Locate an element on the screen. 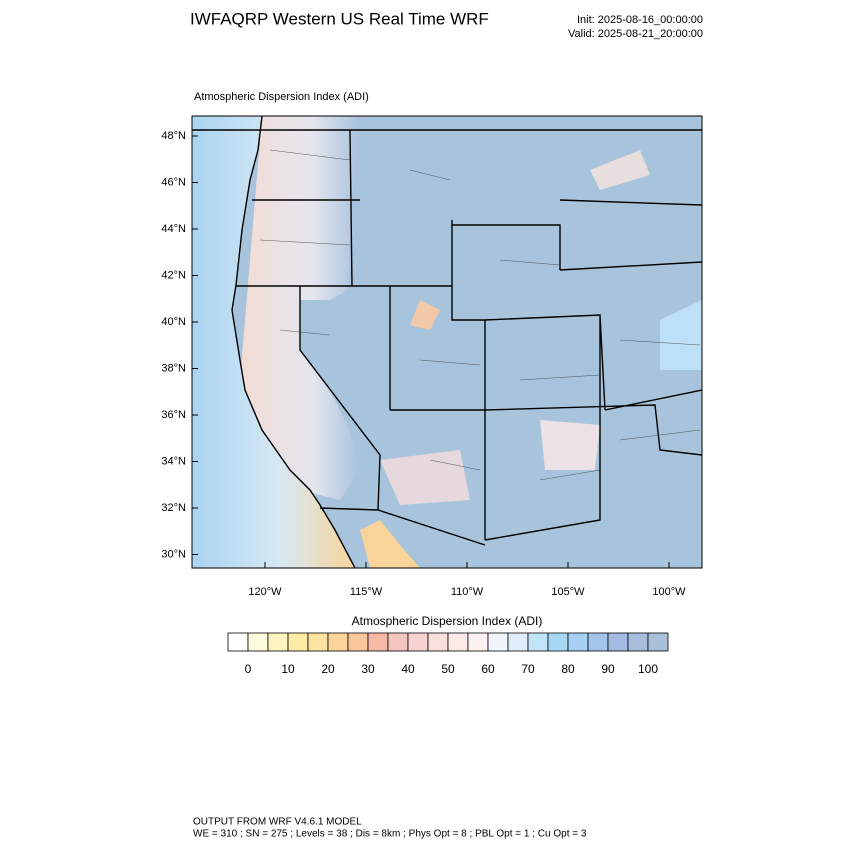  lat-label: 38°N is located at coordinates (173, 368).